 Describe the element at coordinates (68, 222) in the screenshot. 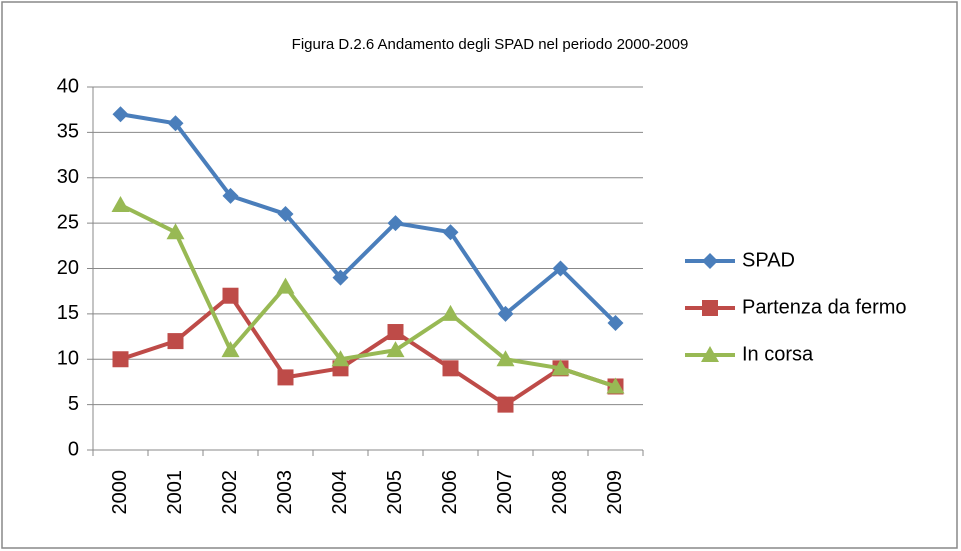

I see `y-tick-label: 25` at that location.